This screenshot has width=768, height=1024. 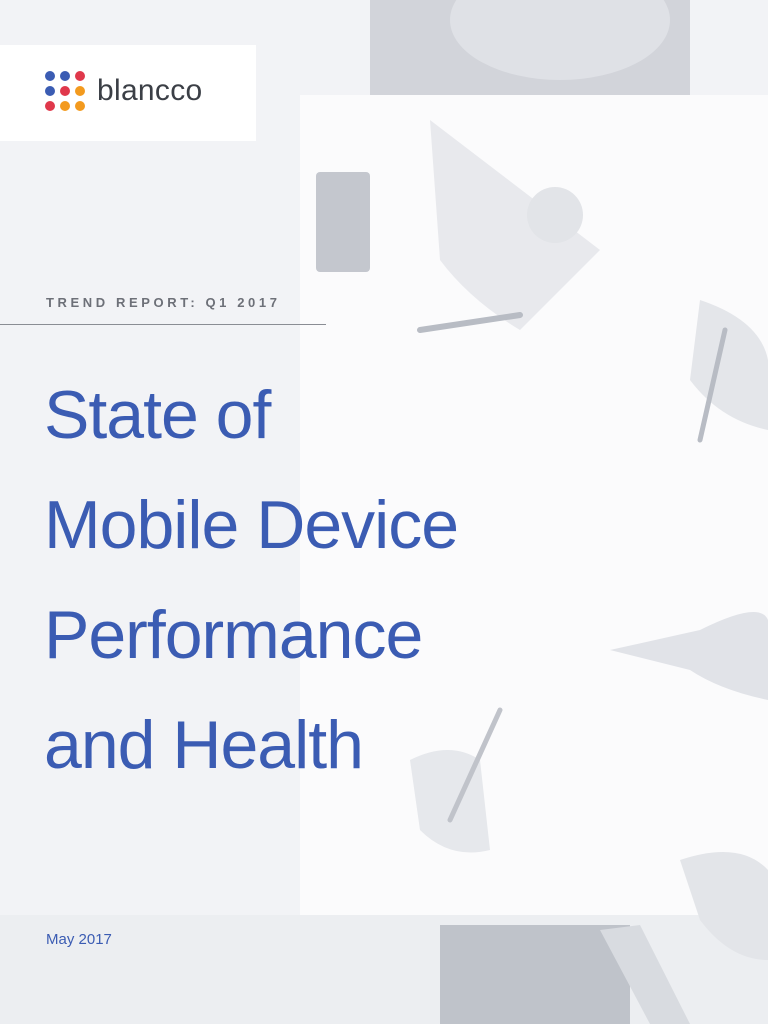 What do you see at coordinates (79, 939) in the screenshot?
I see `date: May 2017` at bounding box center [79, 939].